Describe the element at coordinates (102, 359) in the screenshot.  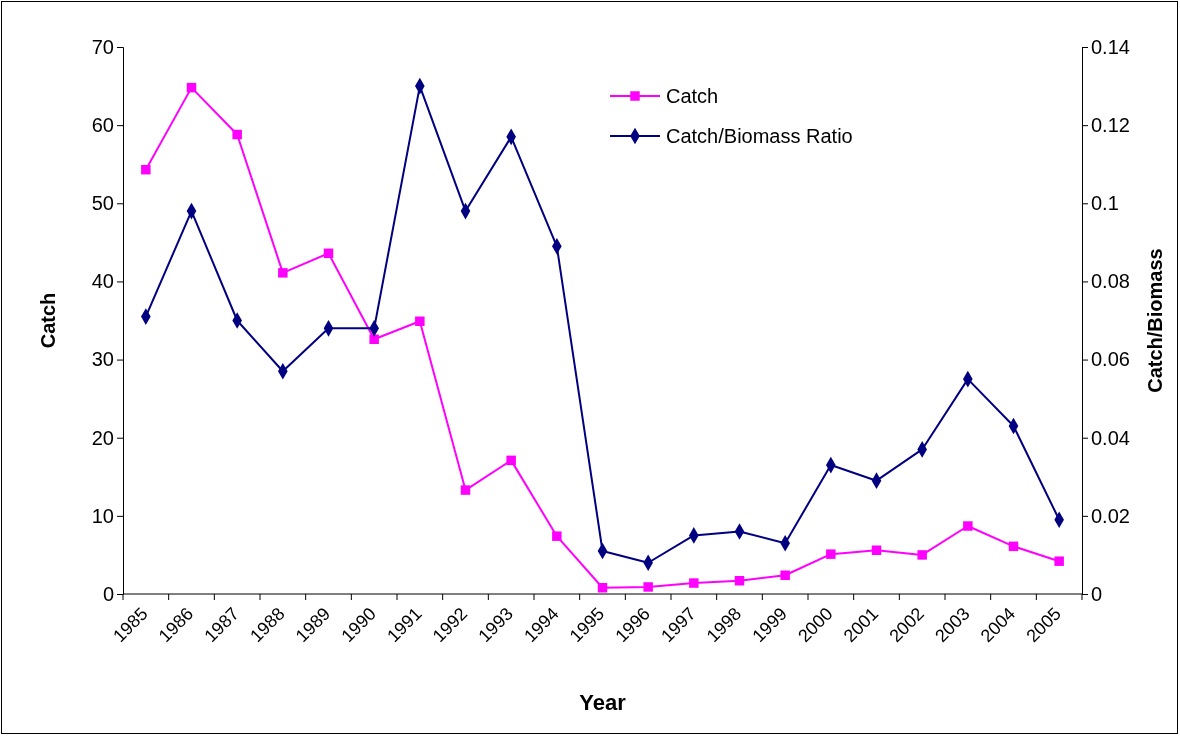
I see `y-tick-label: 30` at that location.